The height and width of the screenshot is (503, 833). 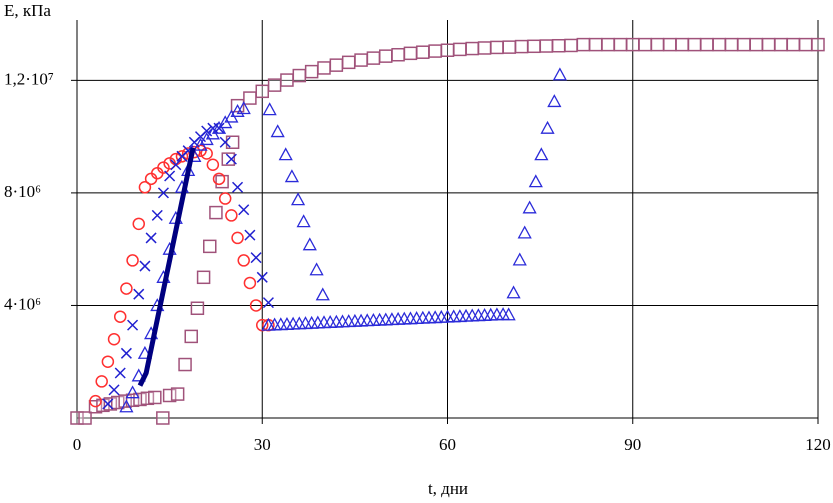 What do you see at coordinates (77, 444) in the screenshot?
I see `x-tick-label: 0` at bounding box center [77, 444].